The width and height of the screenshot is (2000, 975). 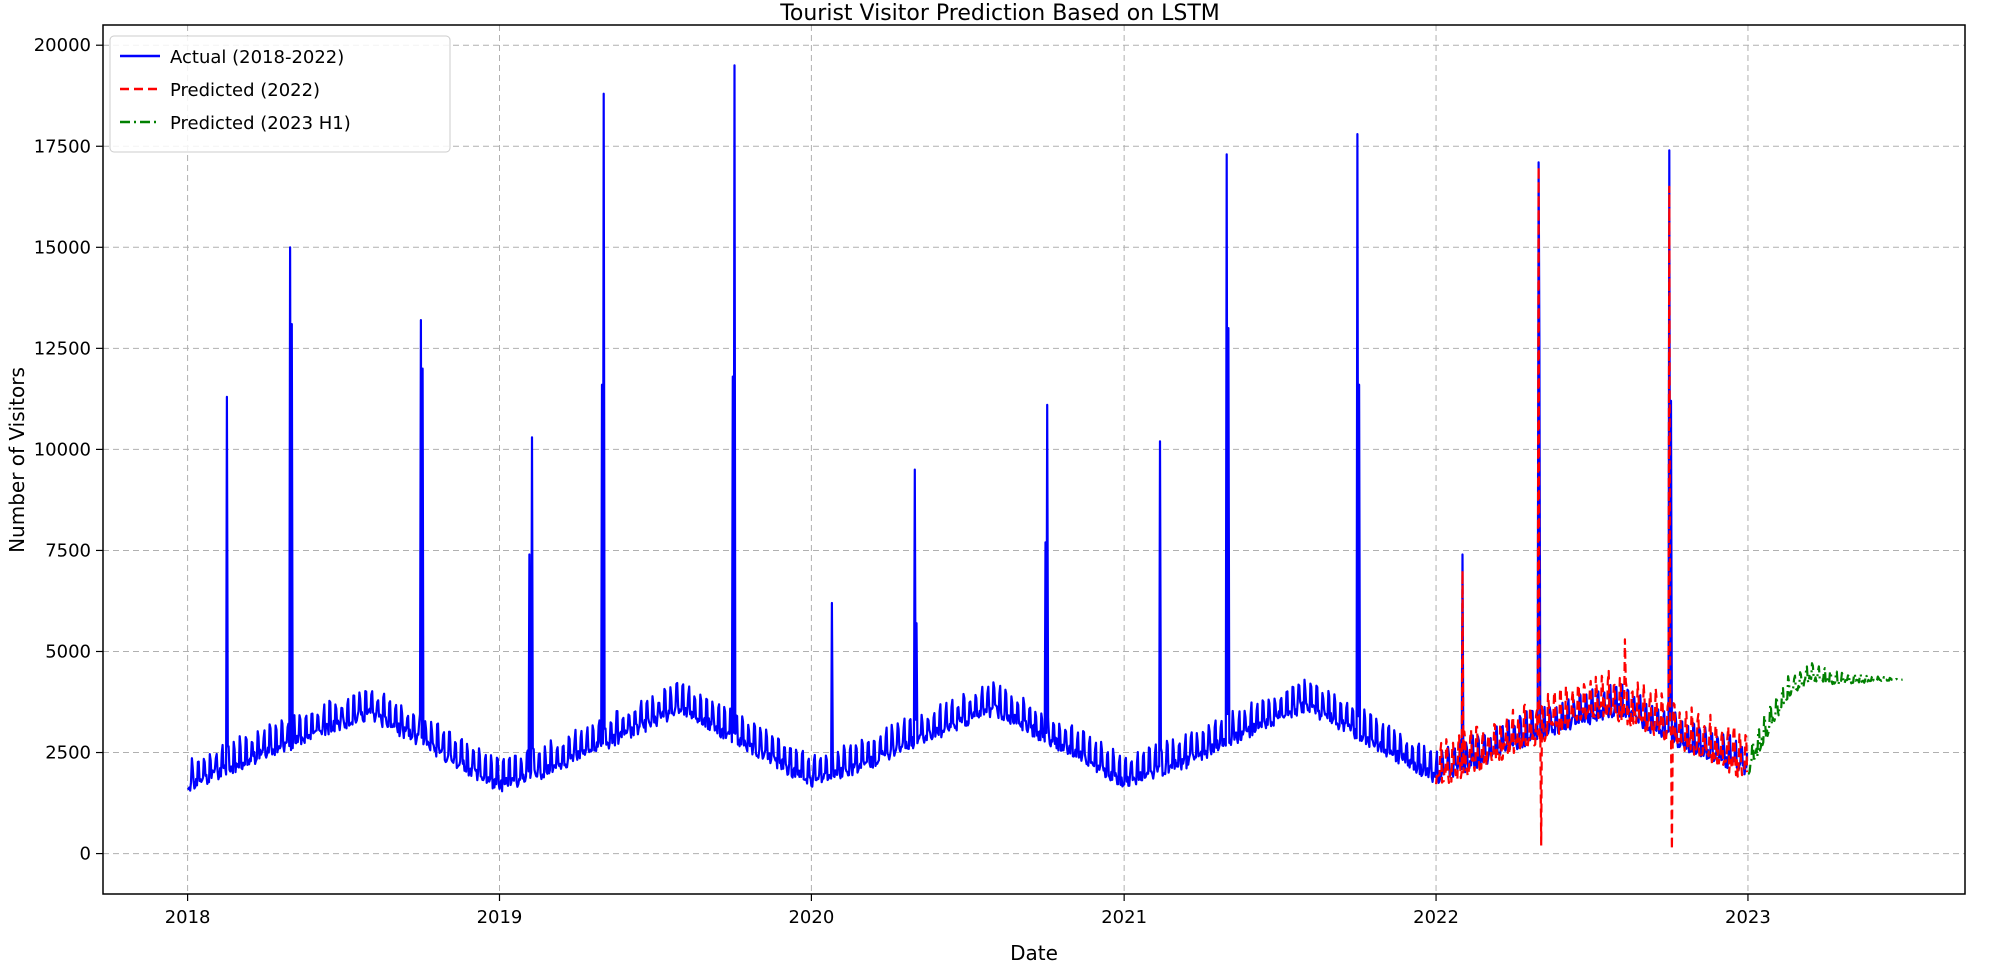 What do you see at coordinates (1436, 917) in the screenshot?
I see `x-tick-label: 2022` at bounding box center [1436, 917].